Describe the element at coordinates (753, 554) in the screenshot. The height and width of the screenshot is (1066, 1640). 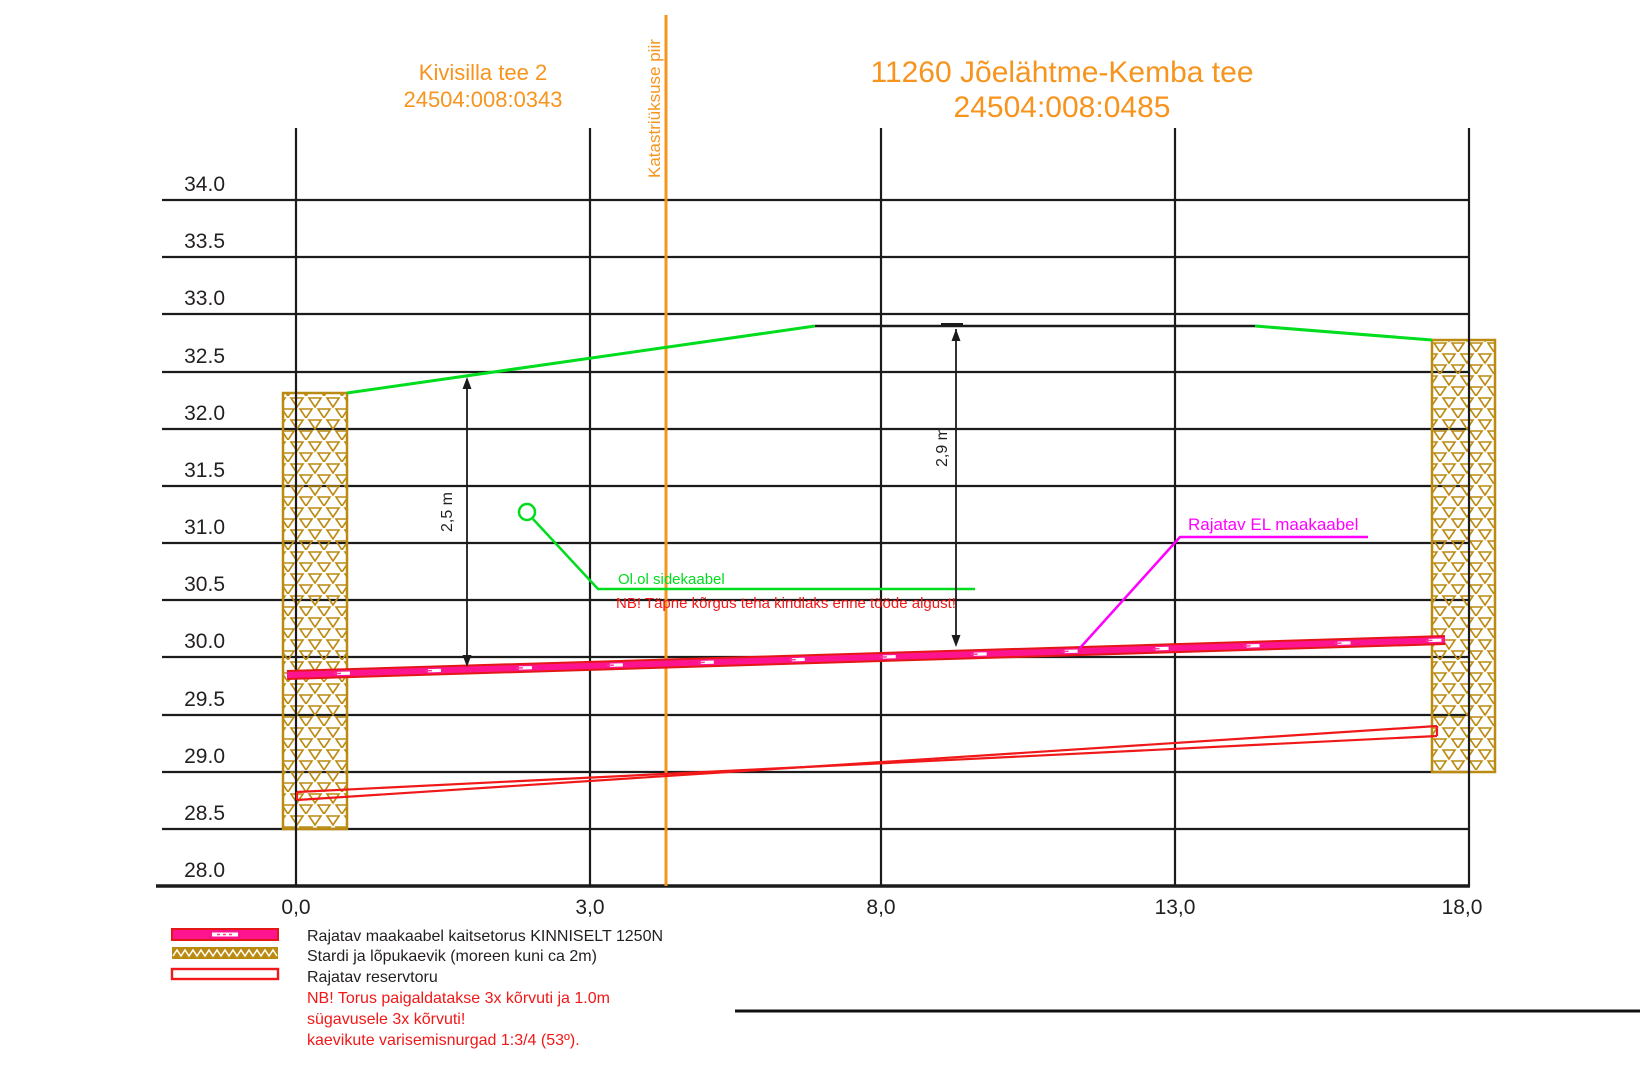
I see `sidekaabel-leader` at that location.